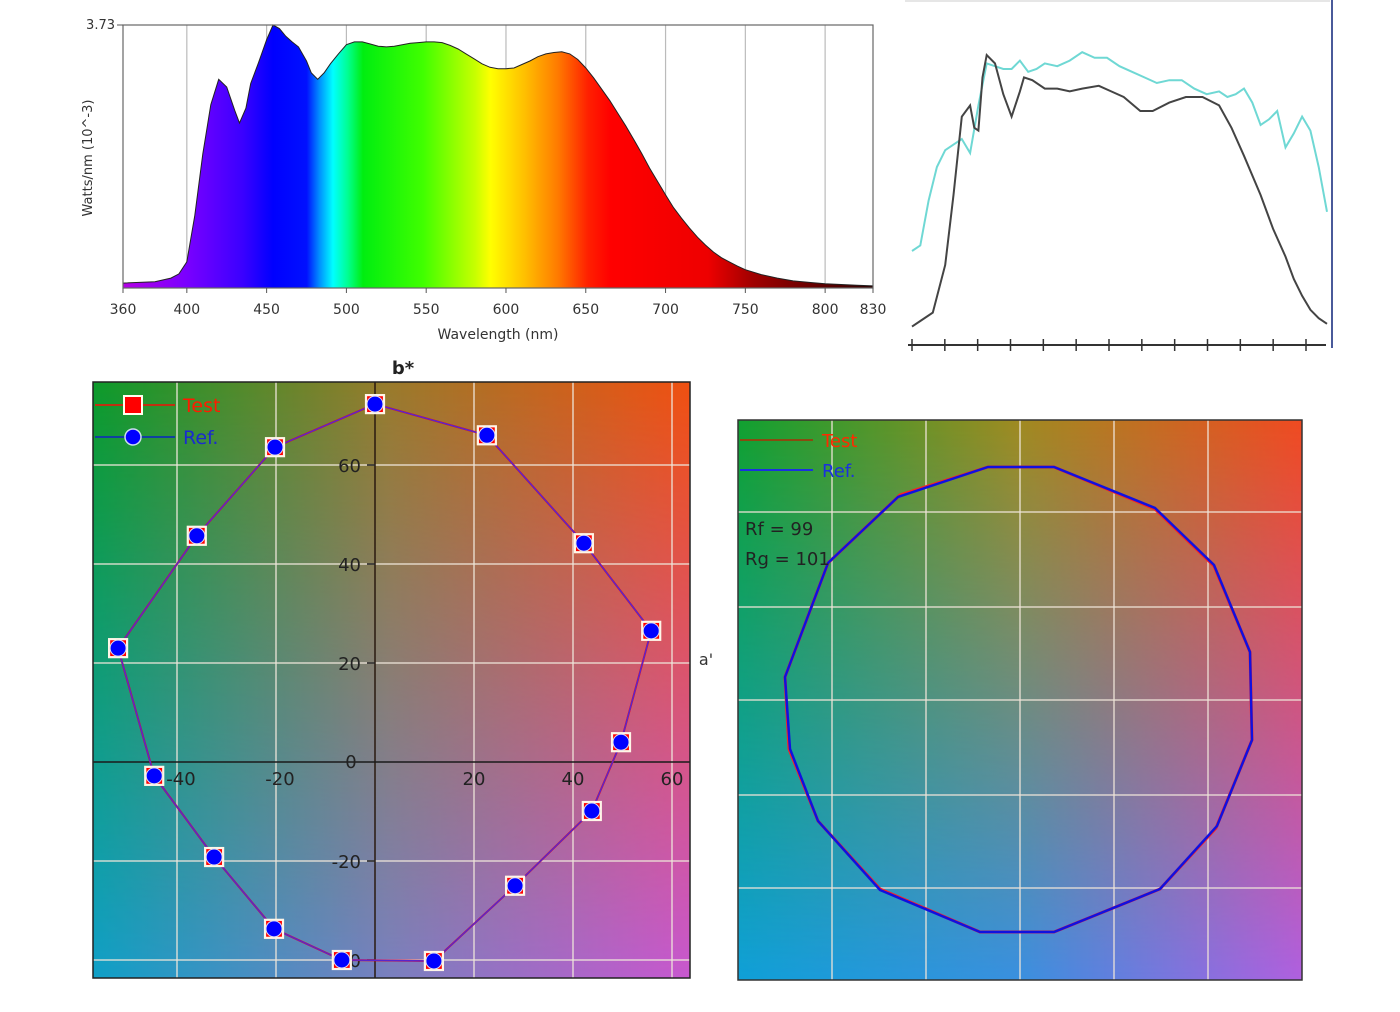 The width and height of the screenshot is (1400, 1012). Describe the element at coordinates (873, 310) in the screenshot. I see `x-tick-label: 830` at that location.